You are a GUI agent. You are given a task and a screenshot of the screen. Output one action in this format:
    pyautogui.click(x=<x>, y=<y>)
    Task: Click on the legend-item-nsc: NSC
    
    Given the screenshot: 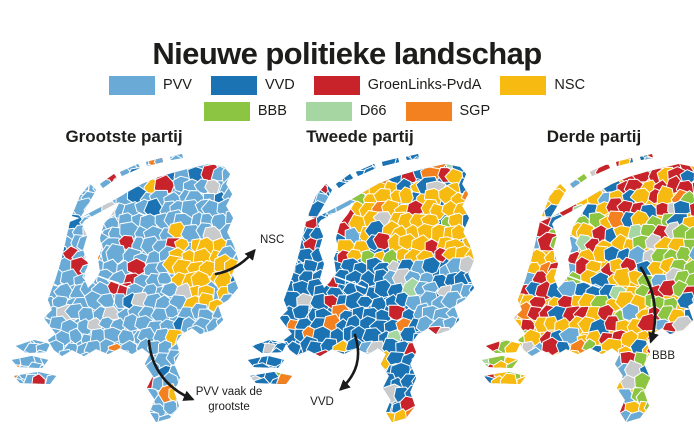 What is the action you would take?
    pyautogui.click(x=543, y=85)
    